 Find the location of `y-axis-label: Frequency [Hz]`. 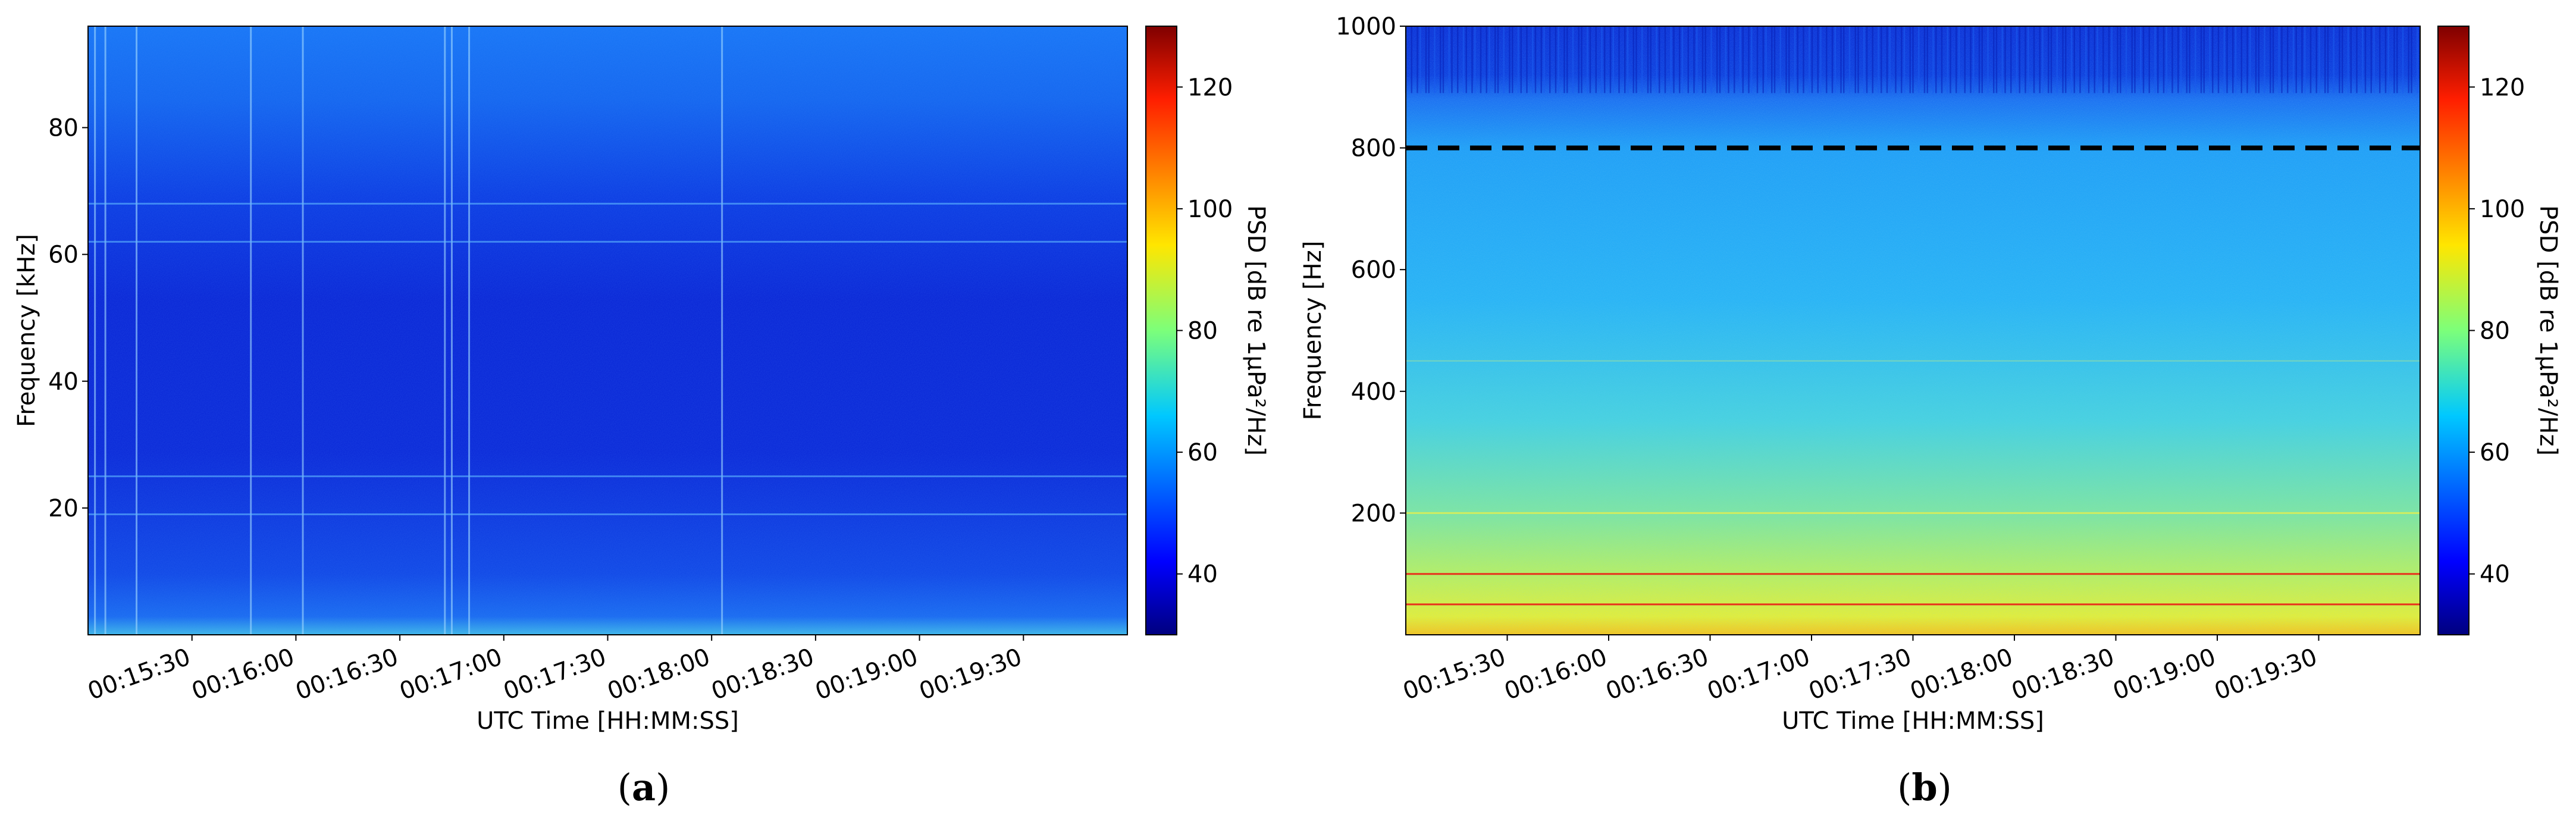

y-axis-label: Frequency [Hz] is located at coordinates (1313, 331).